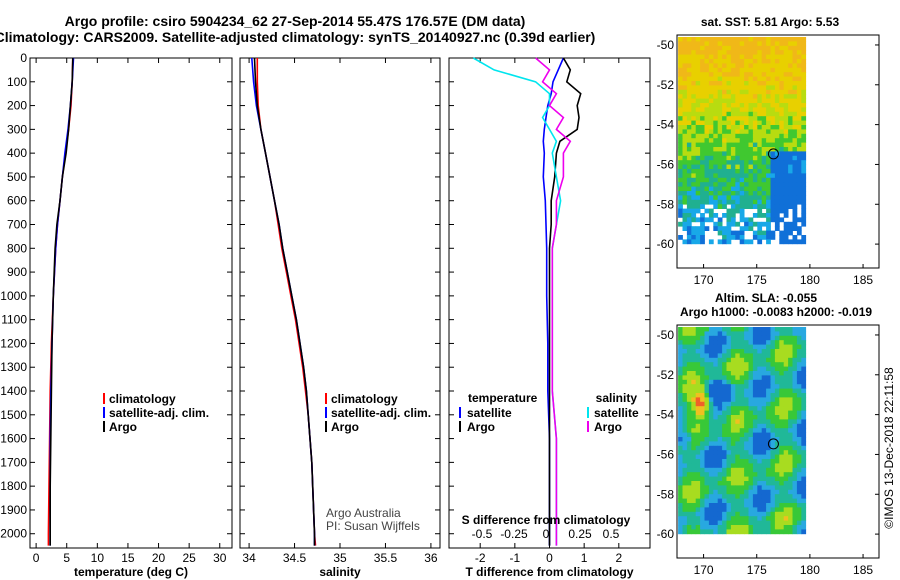  I want to click on map-y-tick-label: -56, so click(666, 454).